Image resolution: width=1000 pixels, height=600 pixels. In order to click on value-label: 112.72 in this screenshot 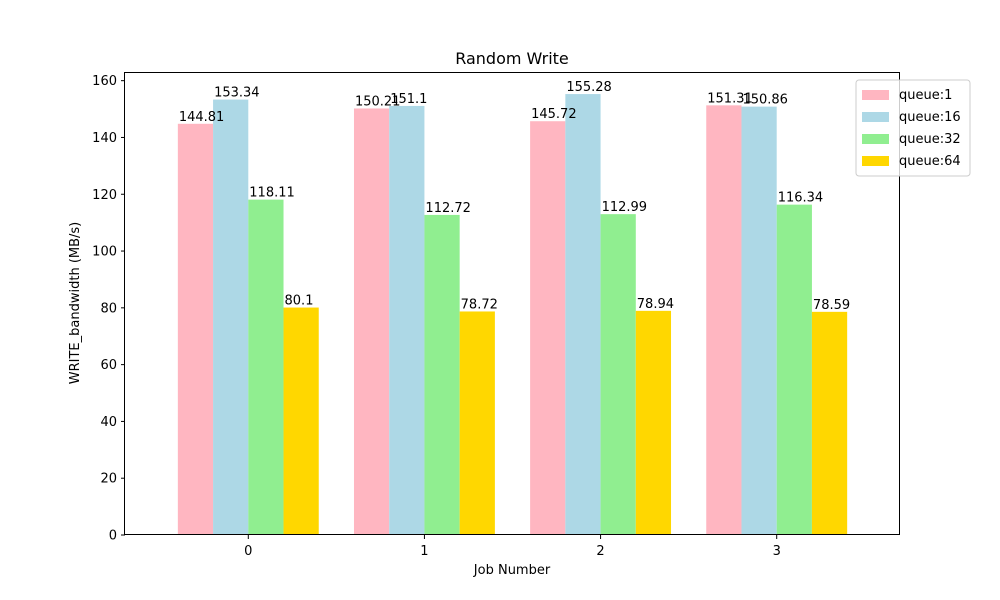, I will do `click(448, 208)`.